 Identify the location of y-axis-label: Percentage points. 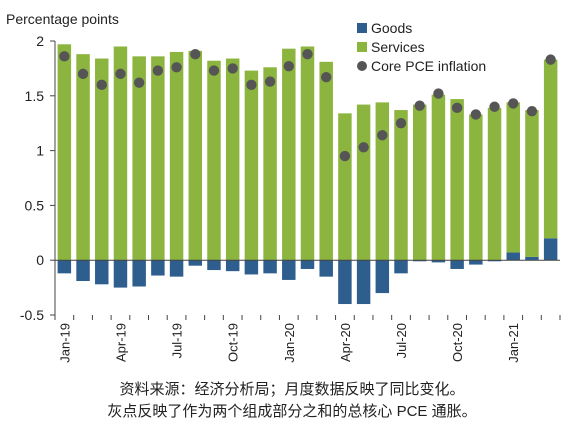
(62, 19).